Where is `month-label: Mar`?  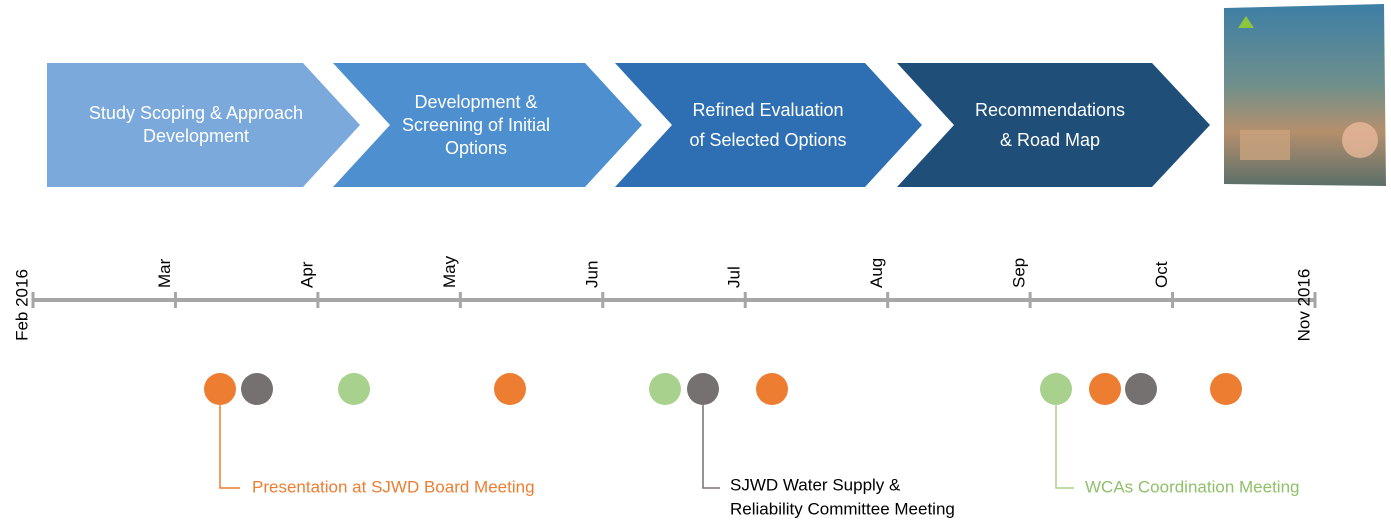
month-label: Mar is located at coordinates (164, 273).